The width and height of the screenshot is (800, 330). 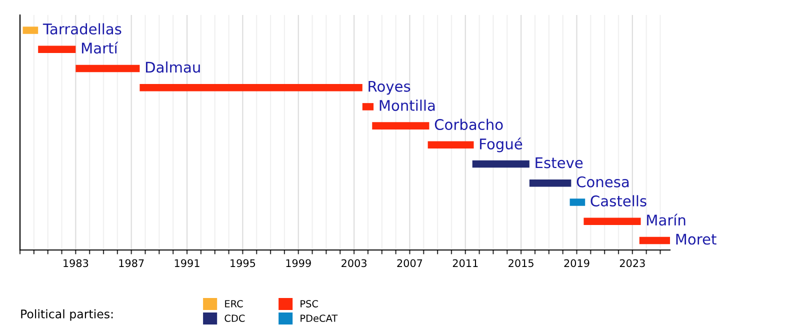 What do you see at coordinates (602, 182) in the screenshot?
I see `y-tick-label: Conesa` at bounding box center [602, 182].